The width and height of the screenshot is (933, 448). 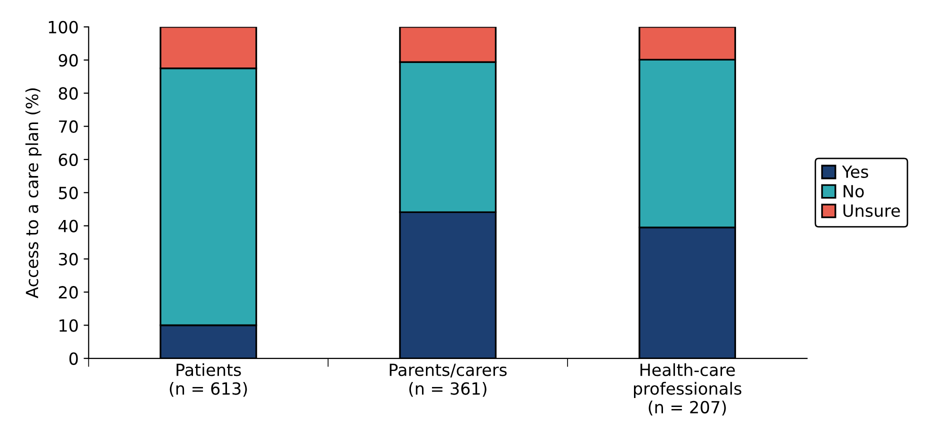 I want to click on y-tick-label: 80, so click(x=68, y=93).